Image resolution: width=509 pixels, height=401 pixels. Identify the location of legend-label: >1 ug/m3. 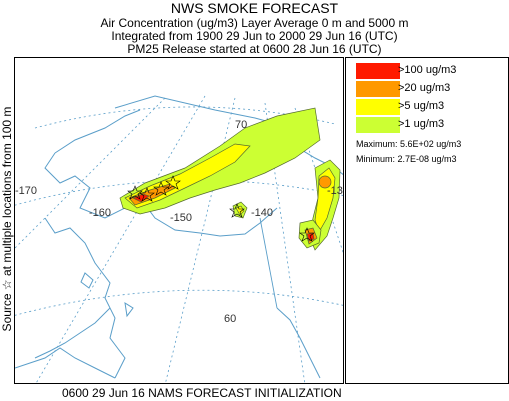
(421, 124).